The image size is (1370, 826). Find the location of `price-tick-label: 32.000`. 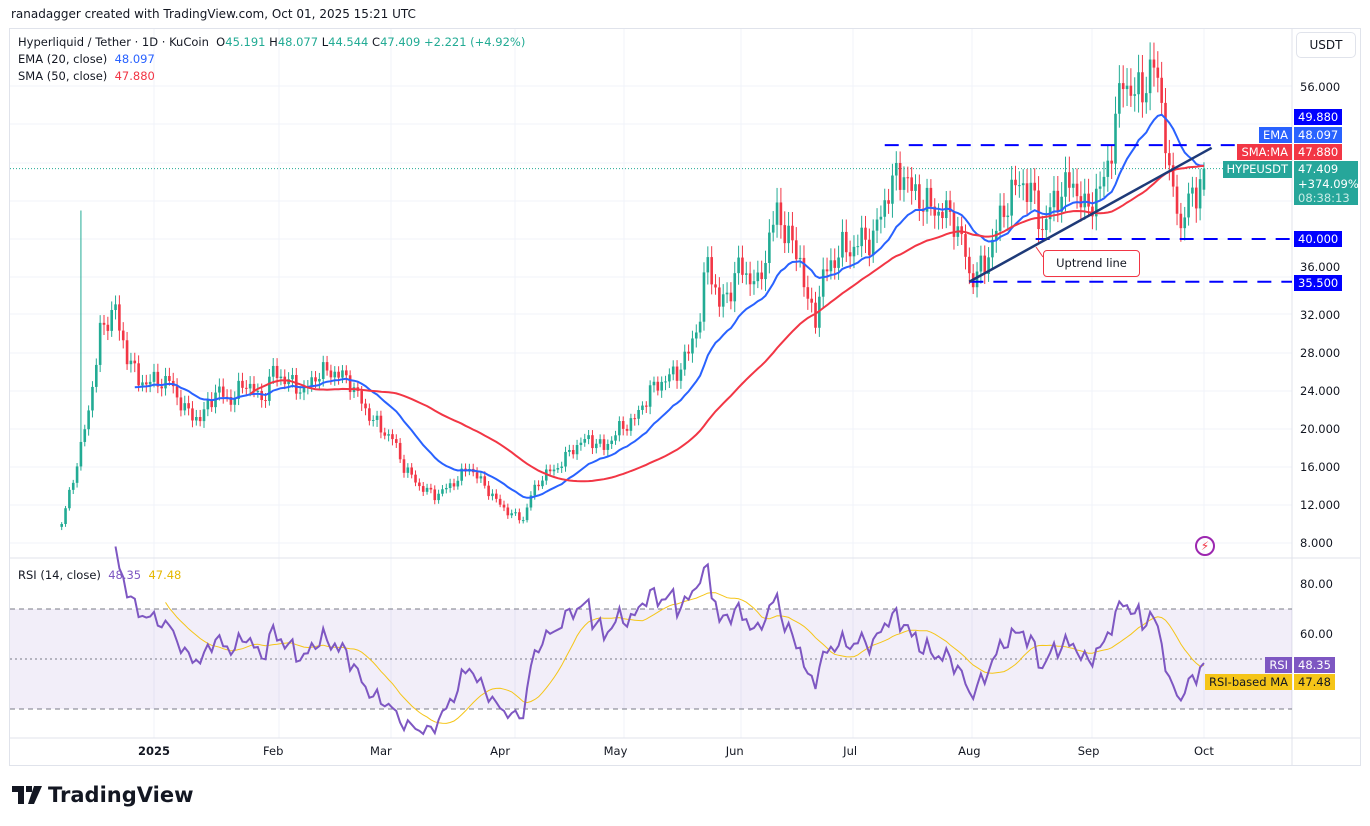

price-tick-label: 32.000 is located at coordinates (1320, 315).